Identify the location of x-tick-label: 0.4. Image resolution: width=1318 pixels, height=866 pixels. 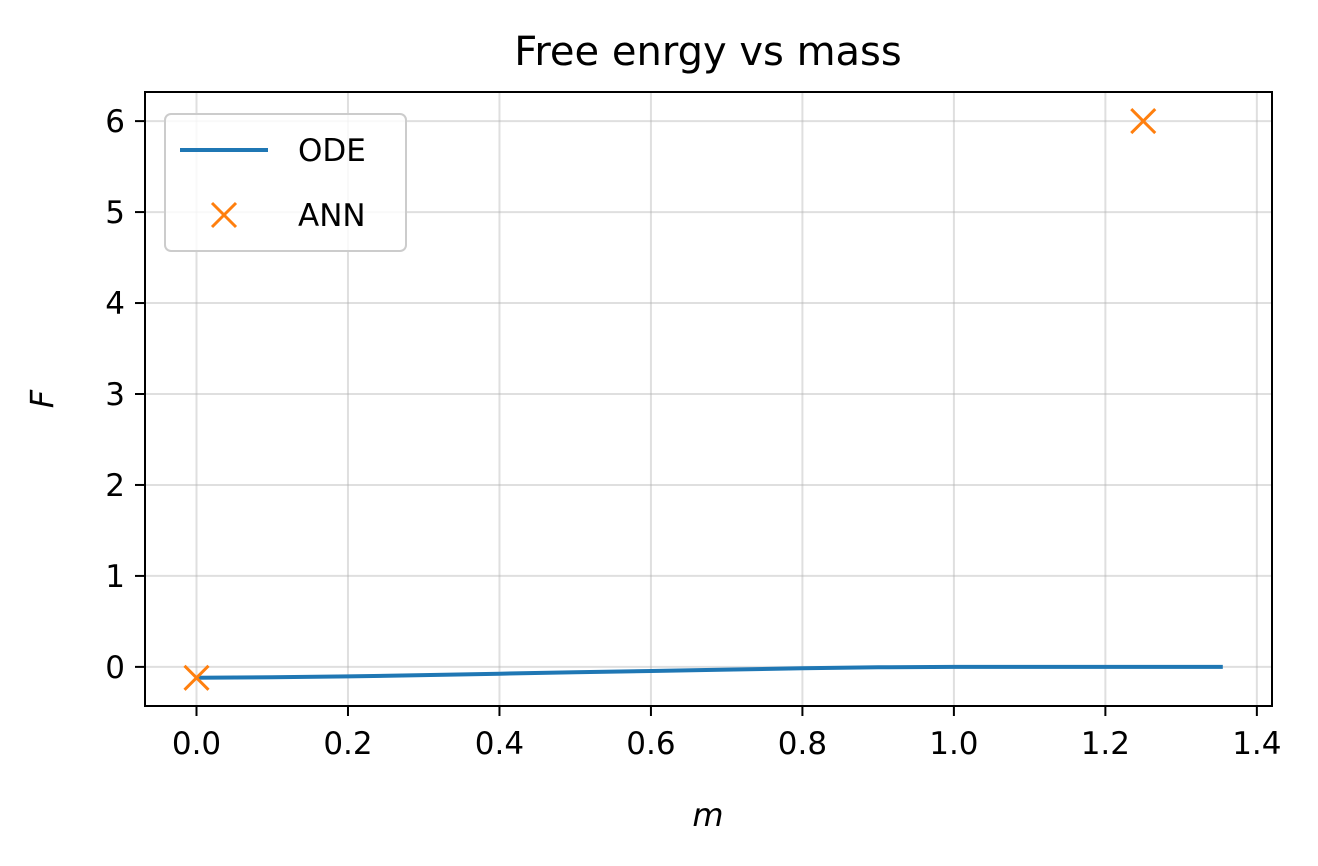
(499, 744).